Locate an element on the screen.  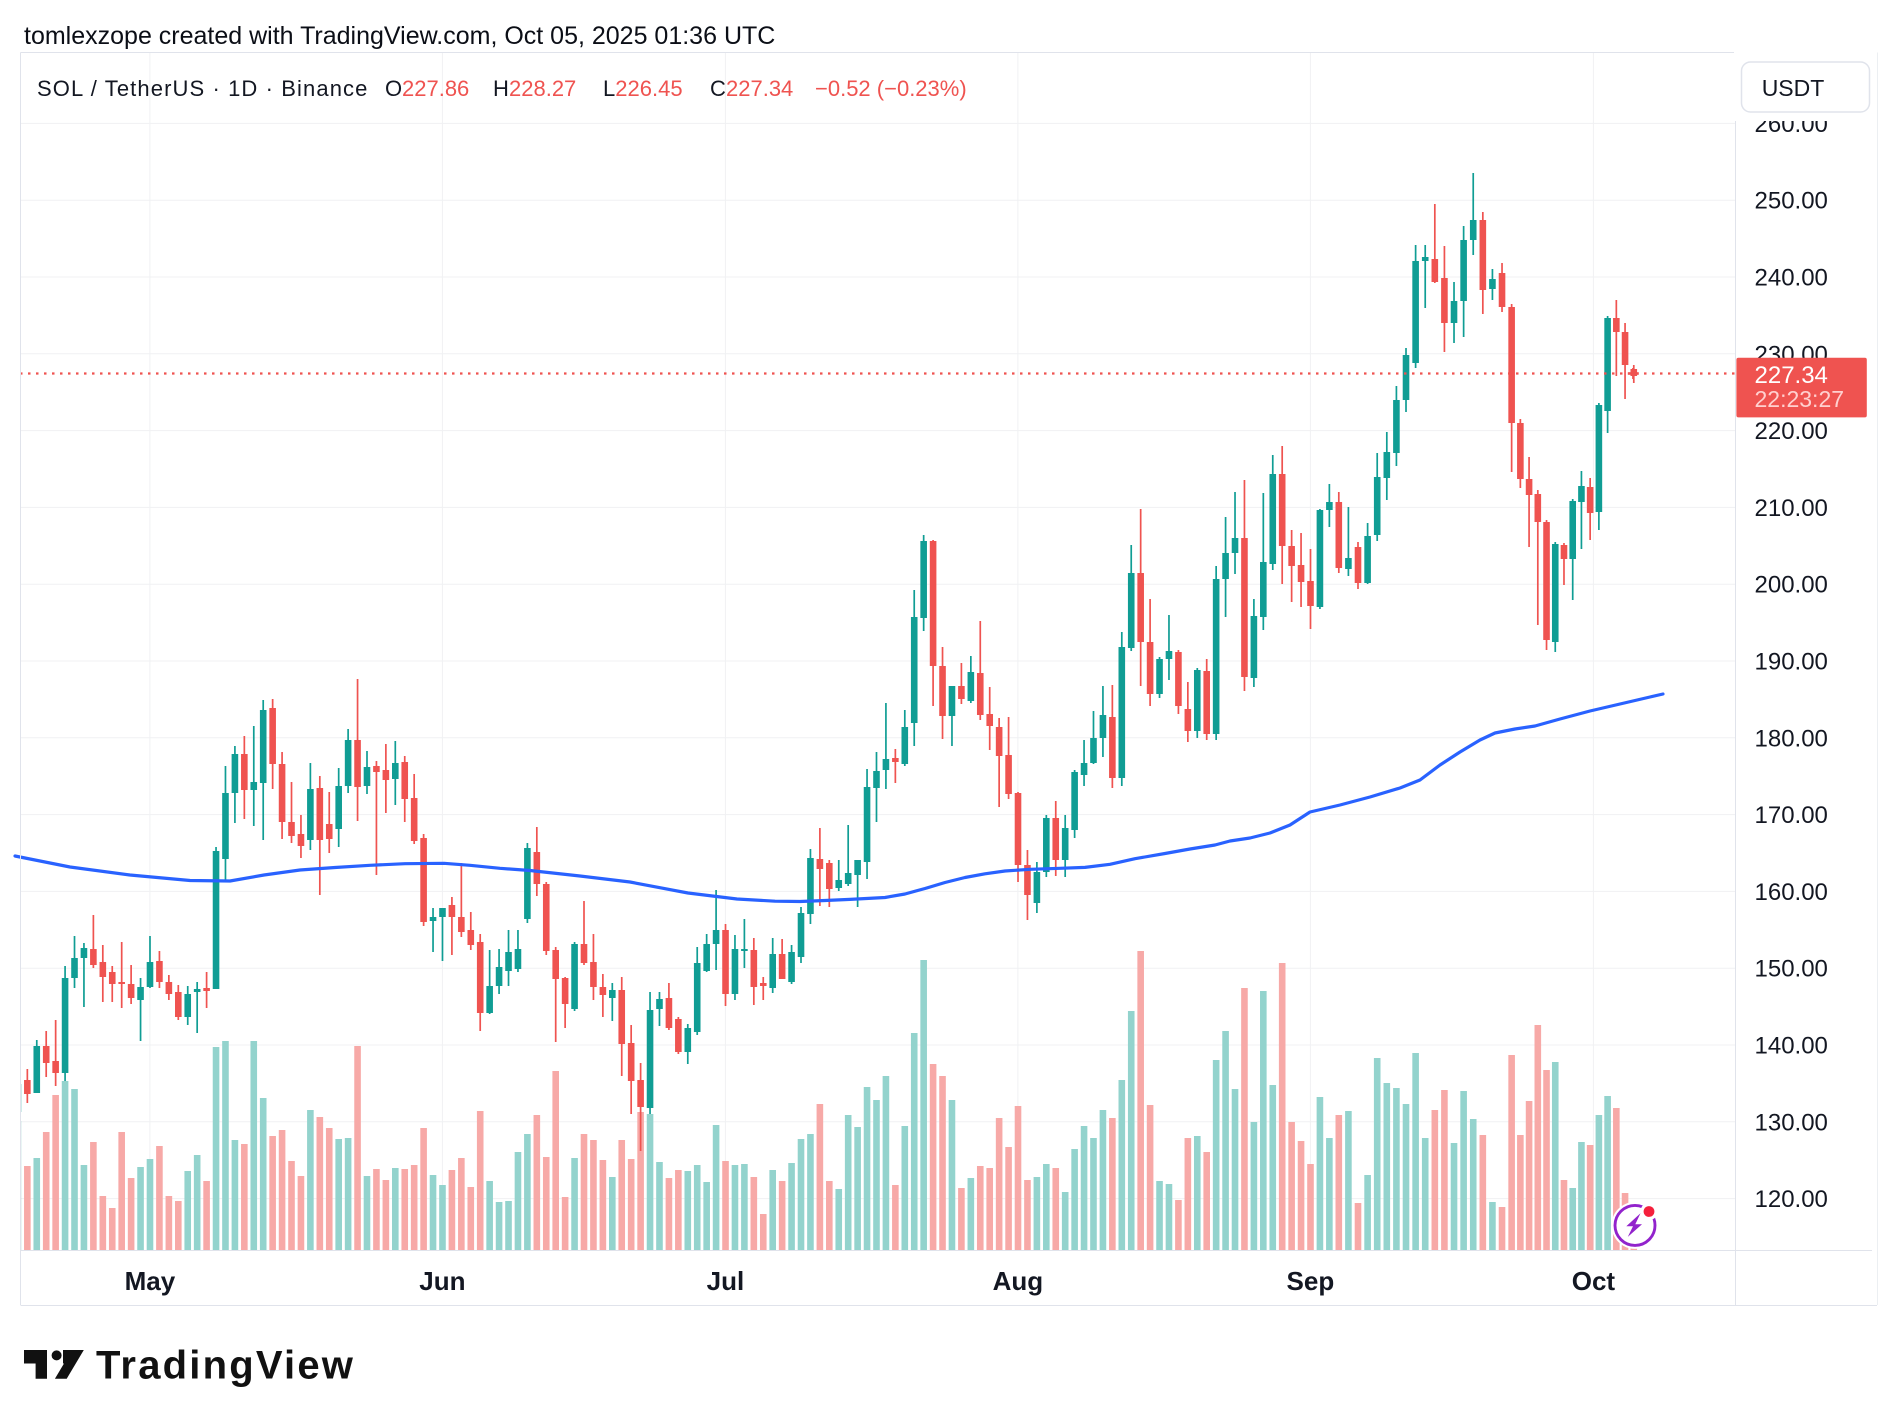
svg-text: Sep is located at coordinates (1311, 1281).